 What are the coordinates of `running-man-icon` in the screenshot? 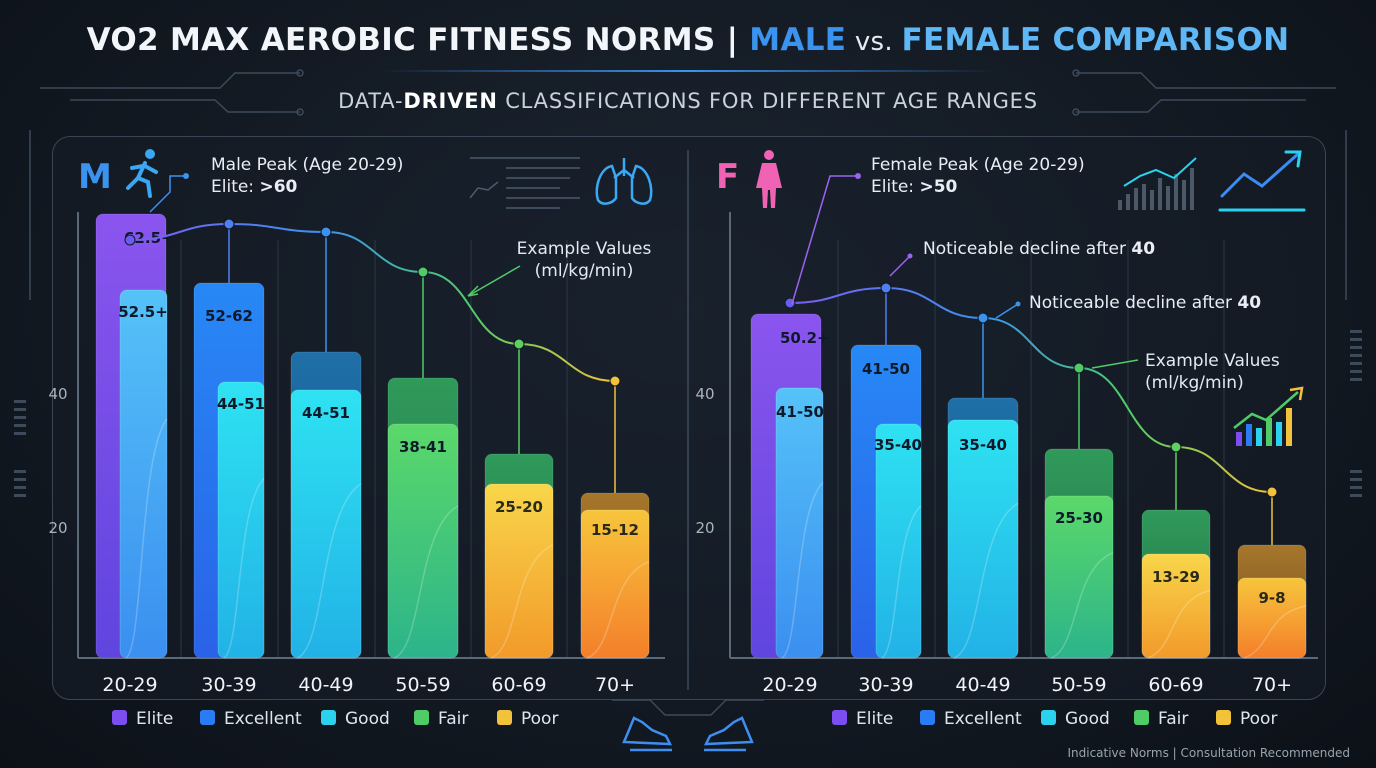 It's located at (142, 173).